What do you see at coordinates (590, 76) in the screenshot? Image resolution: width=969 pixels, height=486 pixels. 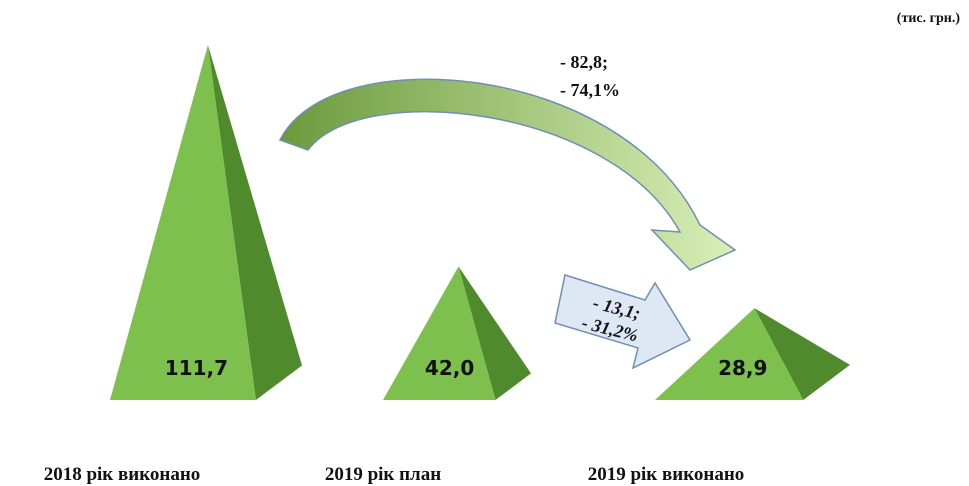 I see `annotation: - 82,8; - 74,1%` at bounding box center [590, 76].